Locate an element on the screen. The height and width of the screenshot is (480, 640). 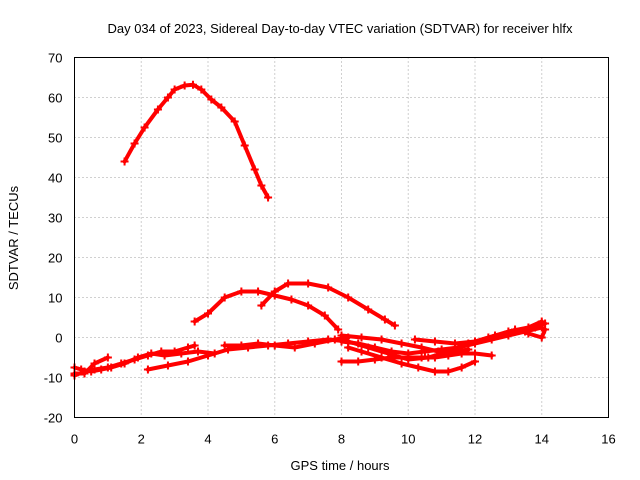
x-tick-label: 12 is located at coordinates (475, 439).